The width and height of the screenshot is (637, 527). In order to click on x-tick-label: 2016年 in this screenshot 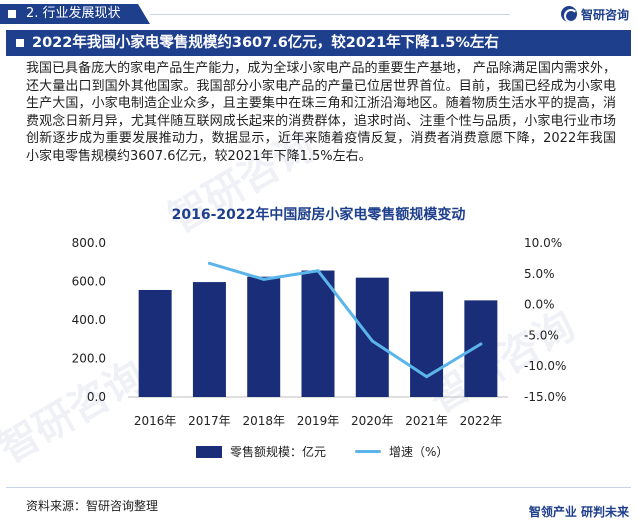, I will do `click(155, 421)`.